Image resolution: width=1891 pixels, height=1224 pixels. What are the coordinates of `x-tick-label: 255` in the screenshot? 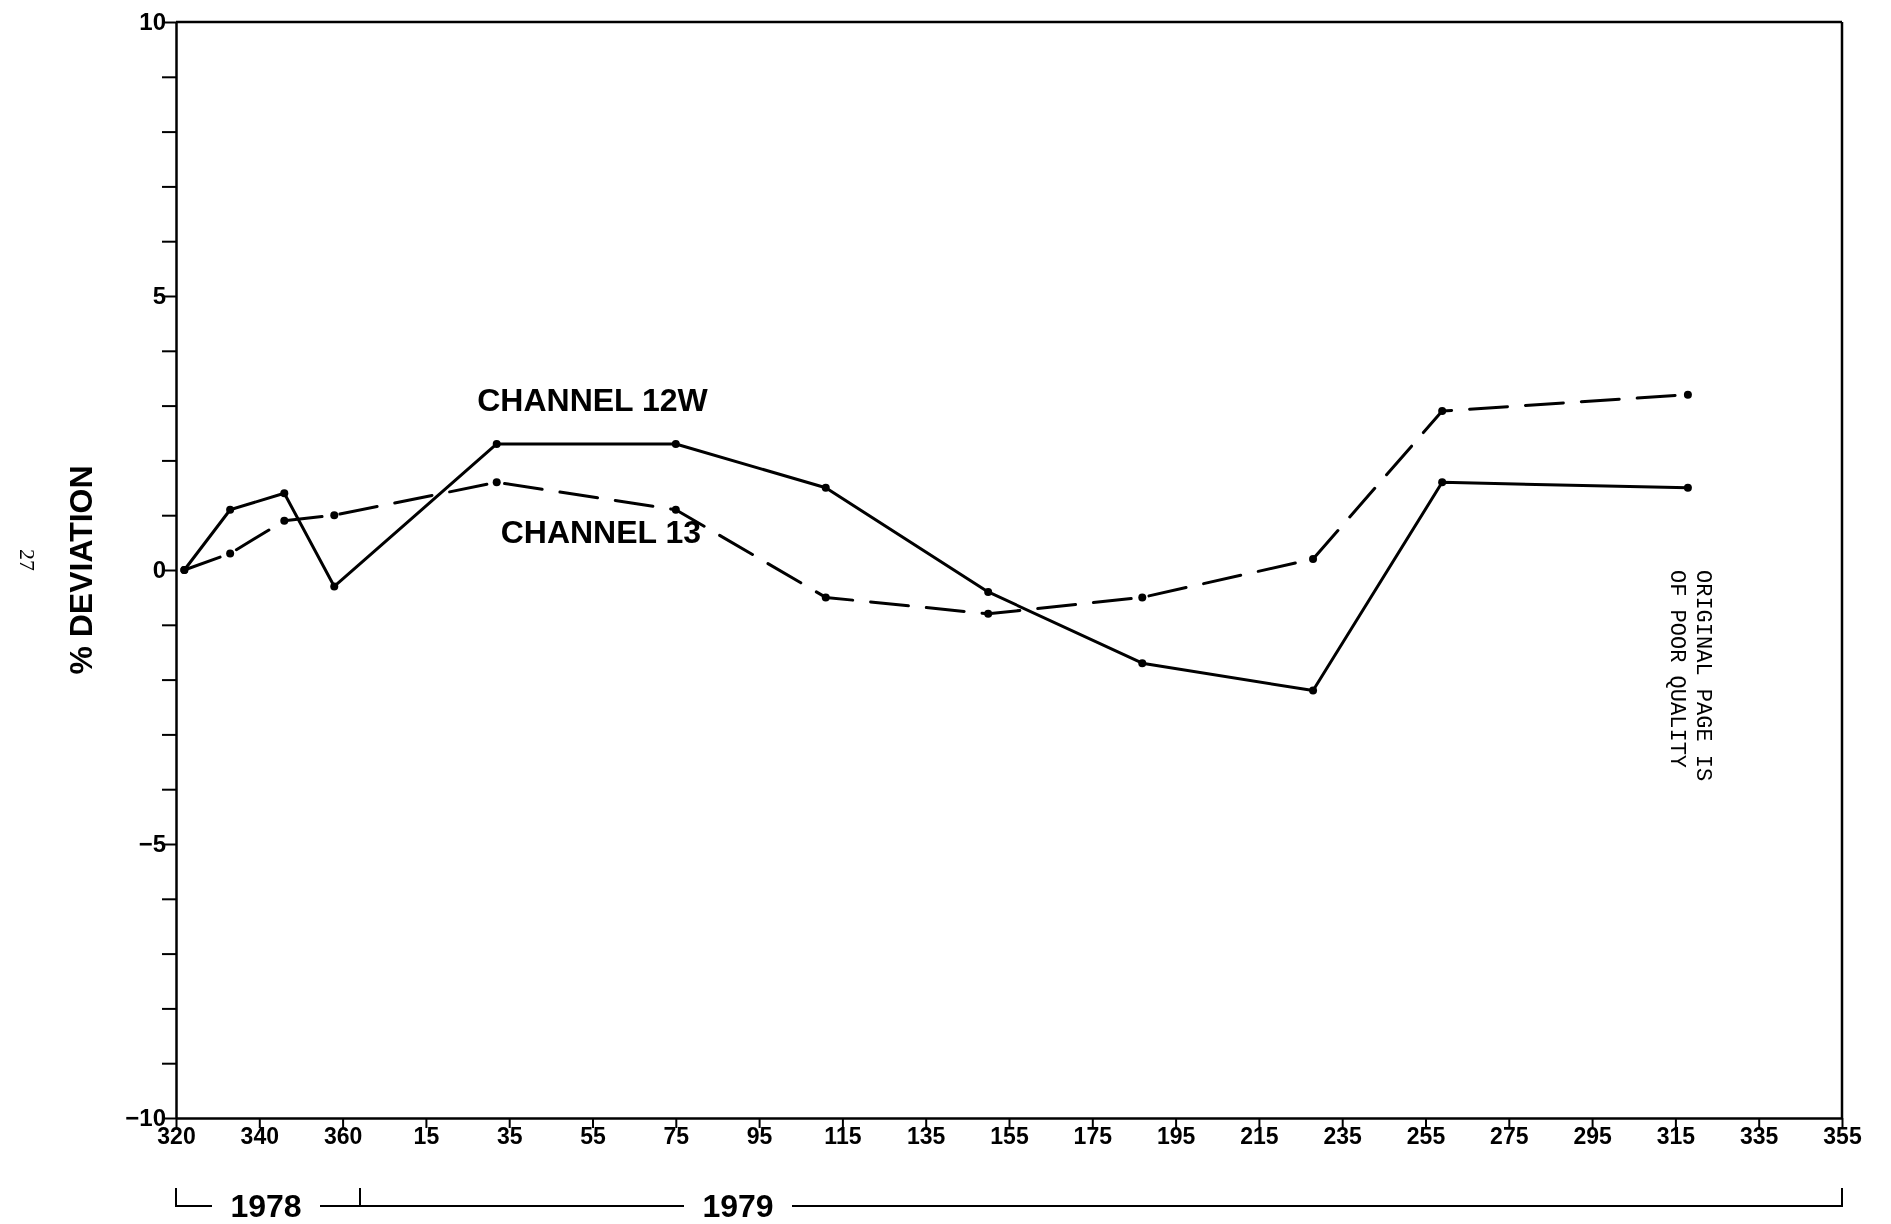 It's located at (1426, 1136).